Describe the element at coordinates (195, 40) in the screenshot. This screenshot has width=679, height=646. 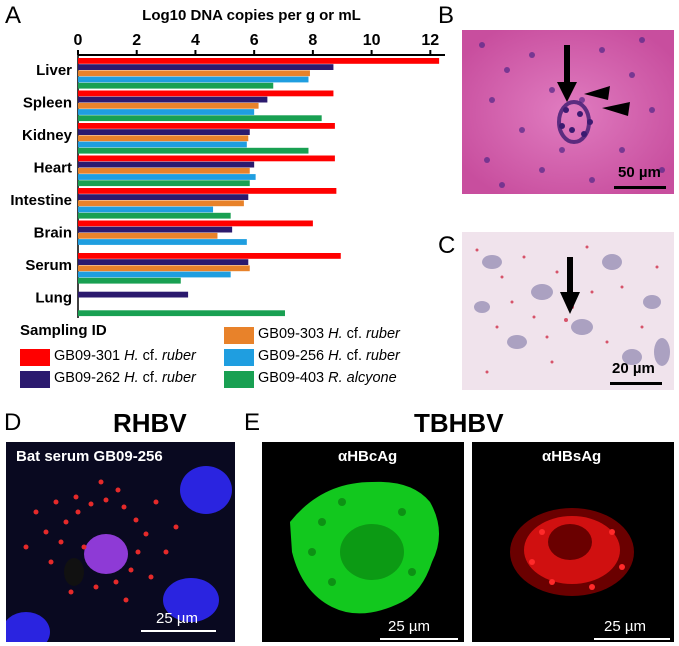
I see `x-tick-label: 4` at that location.